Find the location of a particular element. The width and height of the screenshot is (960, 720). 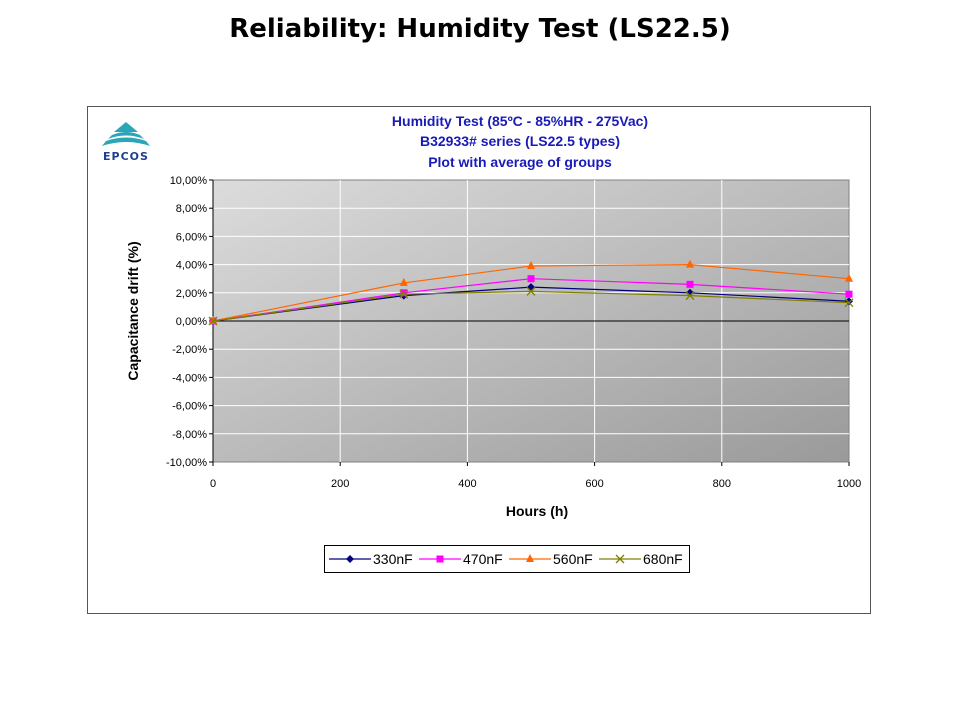

legend: 330nF 470nF 560nF 680nF is located at coordinates (507, 559).